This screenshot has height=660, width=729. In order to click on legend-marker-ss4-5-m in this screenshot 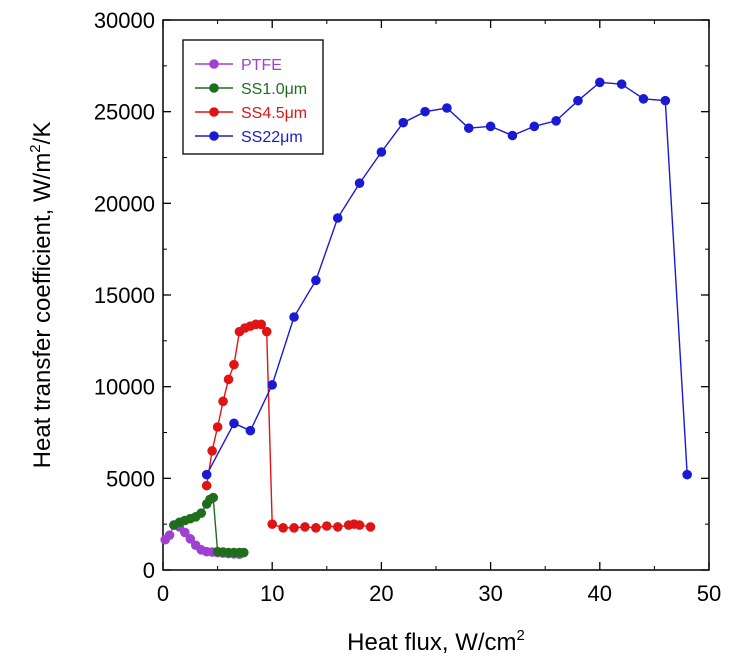, I will do `click(214, 112)`.